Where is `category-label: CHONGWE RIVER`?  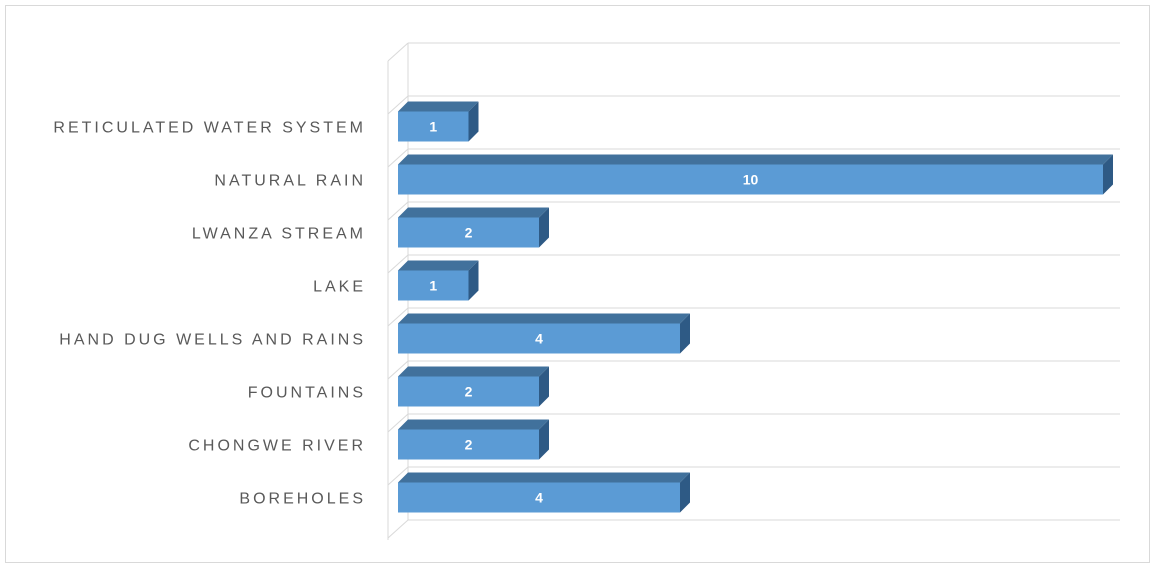
category-label: CHONGWE RIVER is located at coordinates (277, 446).